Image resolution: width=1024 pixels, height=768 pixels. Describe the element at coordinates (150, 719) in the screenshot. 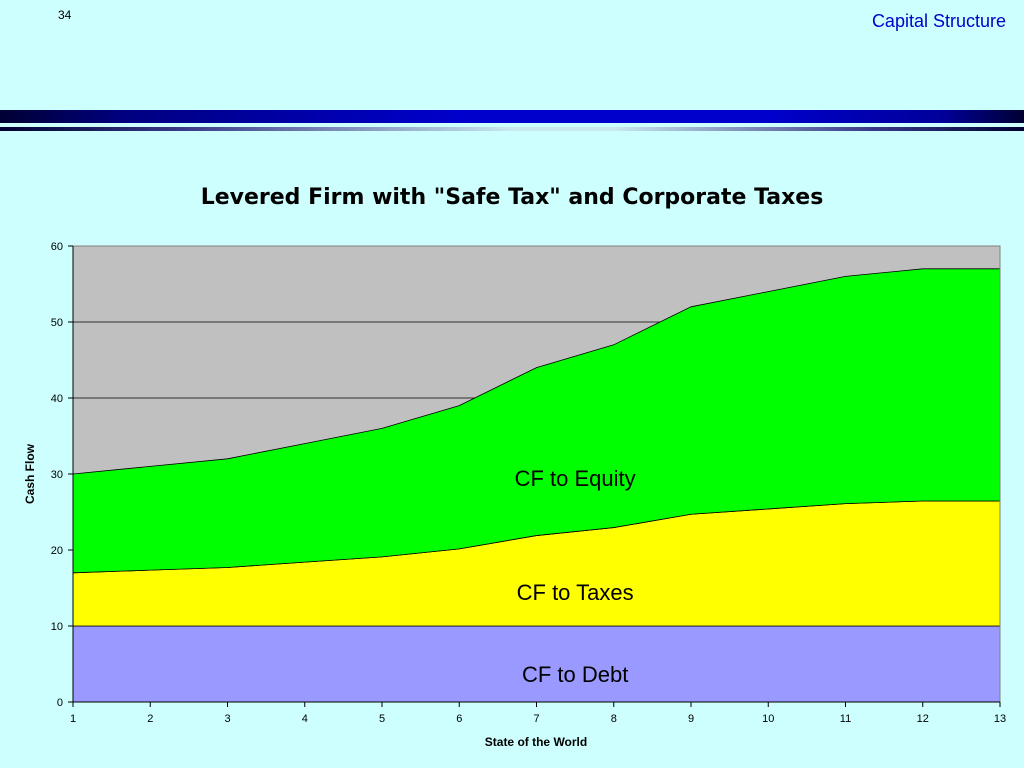

I see `x-tick-label-2: 2` at that location.